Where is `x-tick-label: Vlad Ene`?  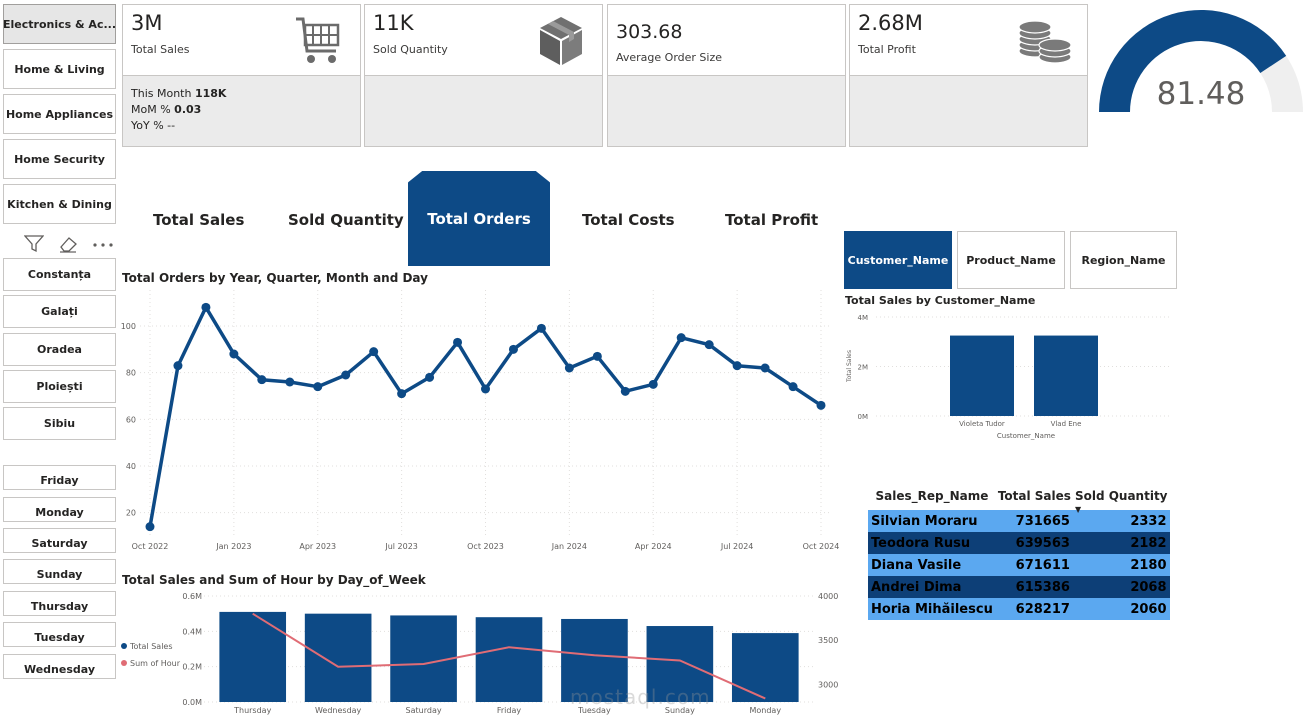
x-tick-label: Vlad Ene is located at coordinates (1066, 424).